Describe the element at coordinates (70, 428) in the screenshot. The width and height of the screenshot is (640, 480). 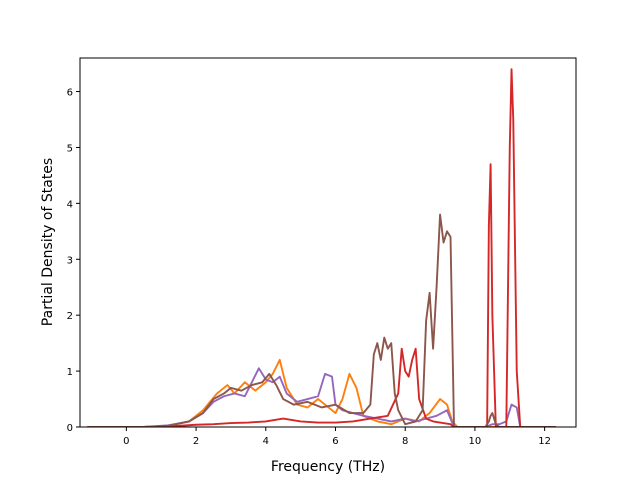
I see `y-tick-label: 0` at that location.